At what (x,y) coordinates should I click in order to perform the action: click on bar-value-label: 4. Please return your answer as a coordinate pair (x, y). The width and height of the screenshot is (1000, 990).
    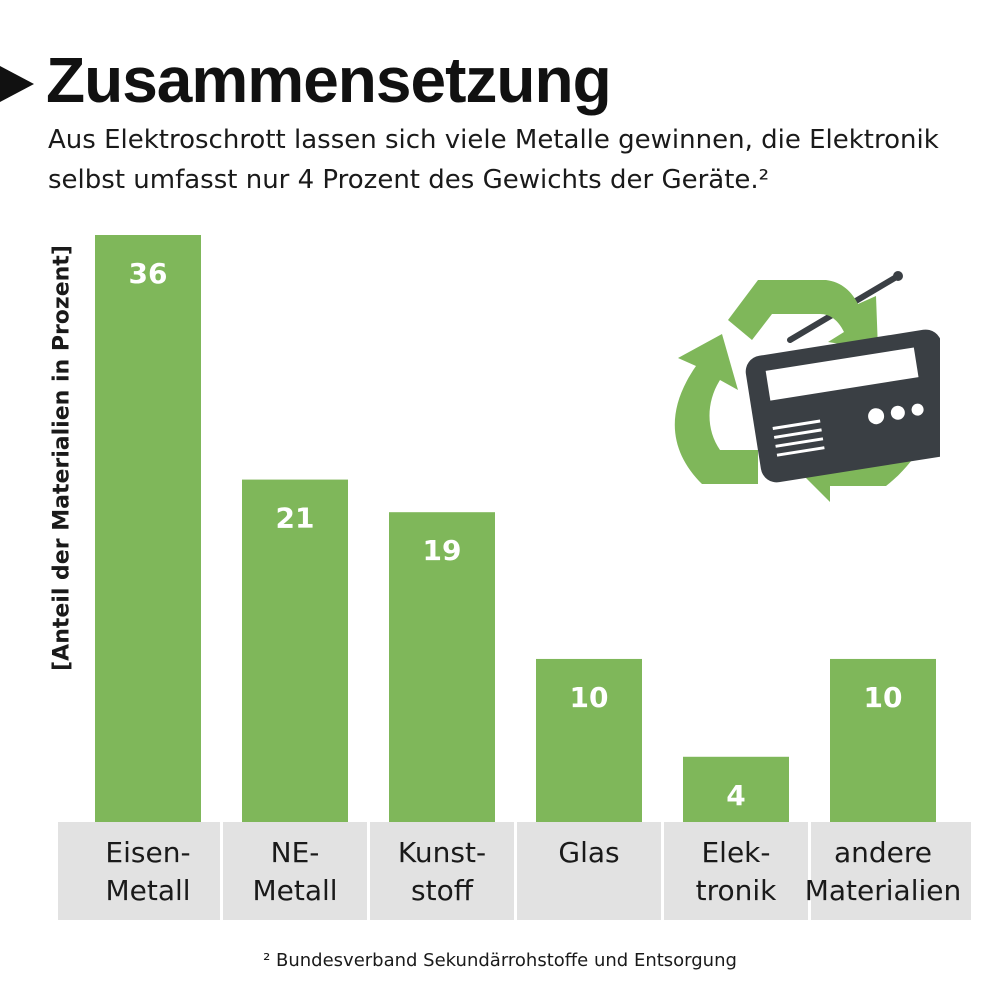
    Looking at the image, I should click on (735, 795).